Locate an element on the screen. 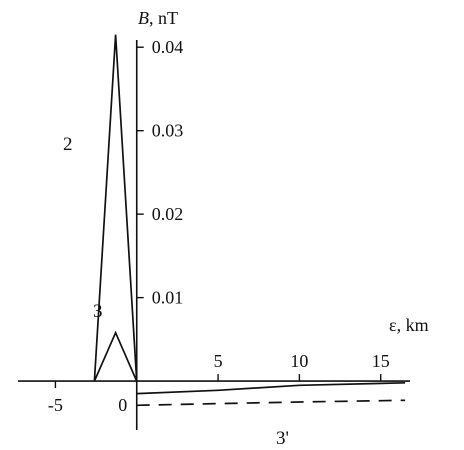  x-axis-symbol: ε is located at coordinates (393, 325).